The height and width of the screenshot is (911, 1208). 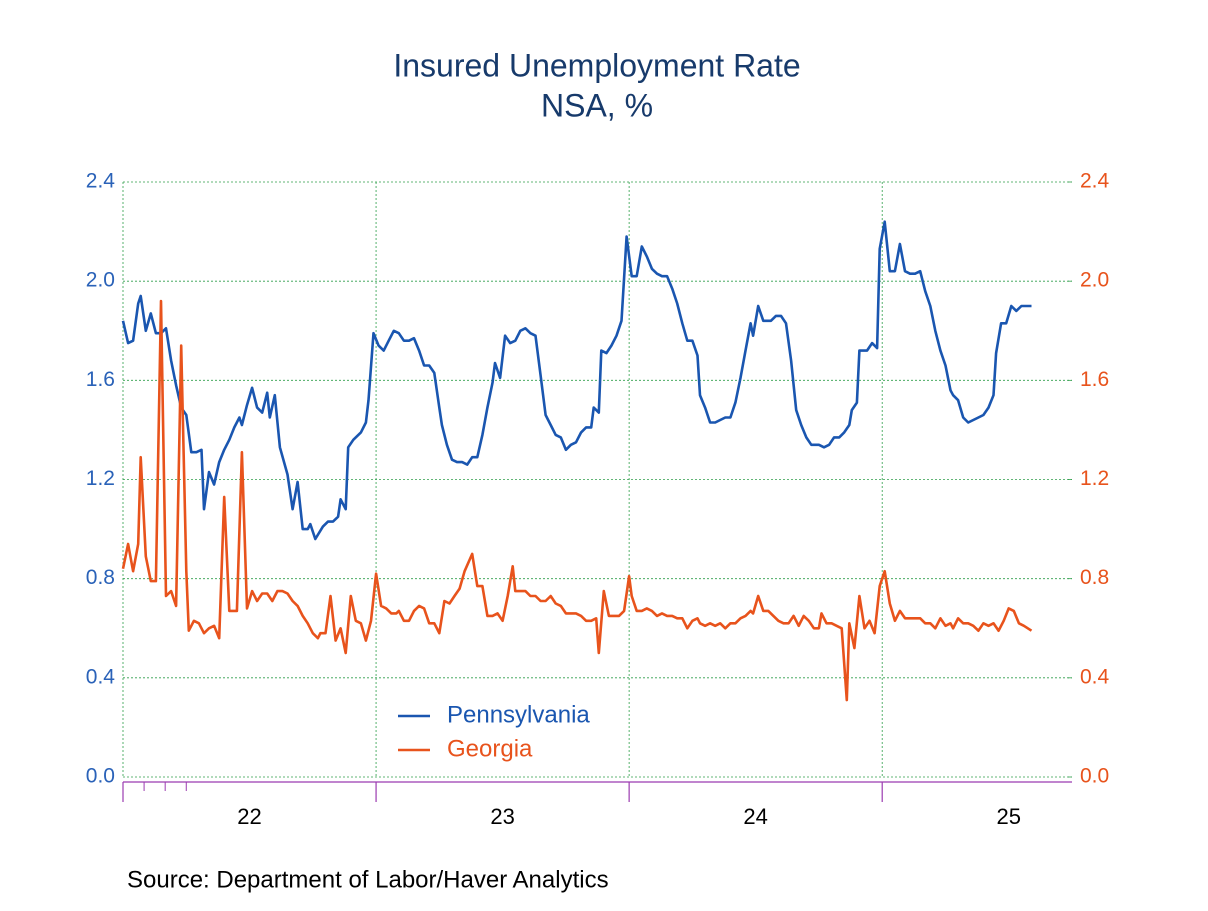 What do you see at coordinates (1095, 181) in the screenshot?
I see `y2-tick-label: 2.4` at bounding box center [1095, 181].